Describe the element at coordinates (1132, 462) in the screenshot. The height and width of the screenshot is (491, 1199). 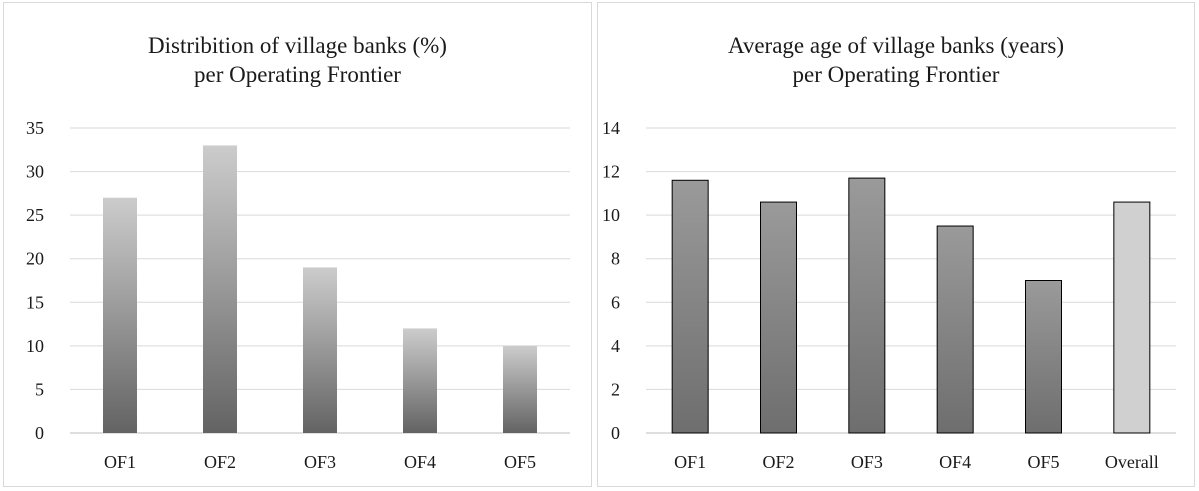
I see `x-tick-label: Overall` at that location.